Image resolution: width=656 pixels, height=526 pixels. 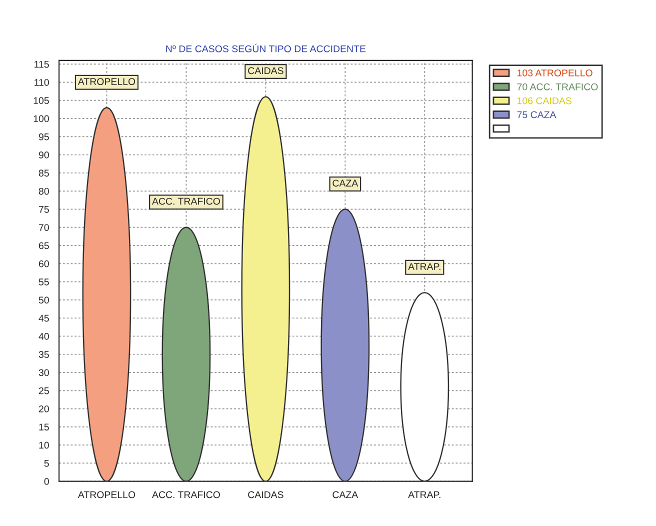 I want to click on y-tick-label: 0, so click(x=46, y=481).